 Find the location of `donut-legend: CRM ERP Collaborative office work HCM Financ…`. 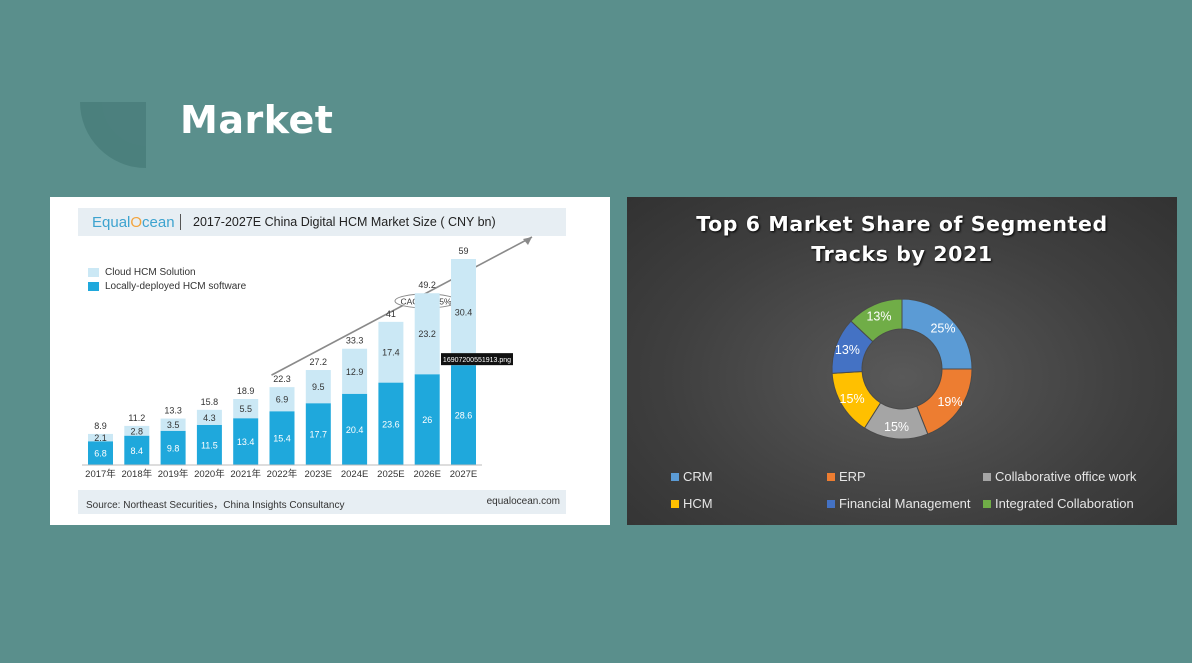

donut-legend: CRM ERP Collaborative office work HCM Financ… is located at coordinates (921, 490).